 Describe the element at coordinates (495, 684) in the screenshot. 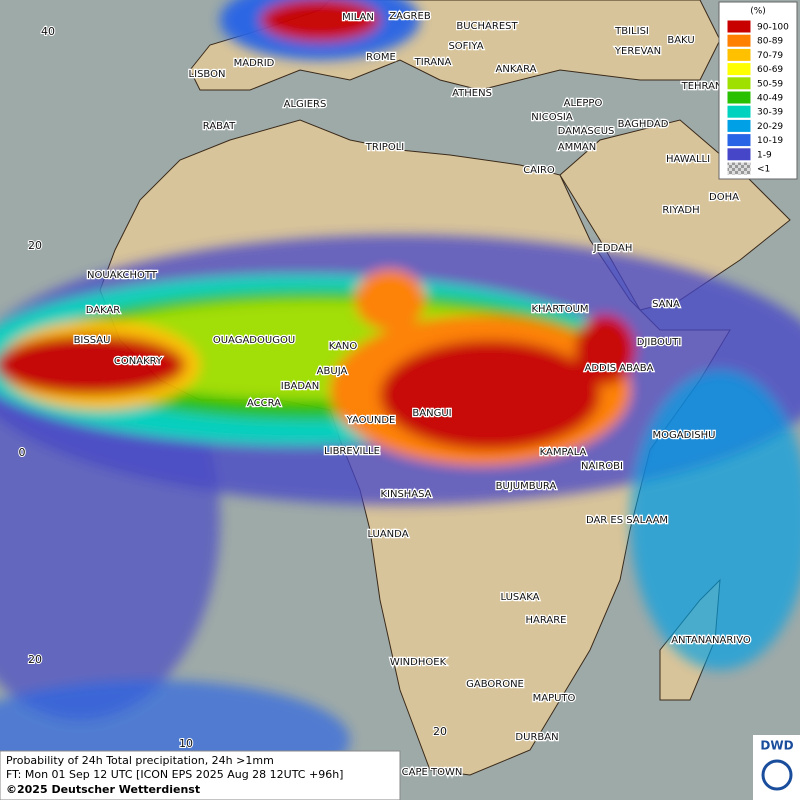

I see `city-label: GABORONE` at that location.